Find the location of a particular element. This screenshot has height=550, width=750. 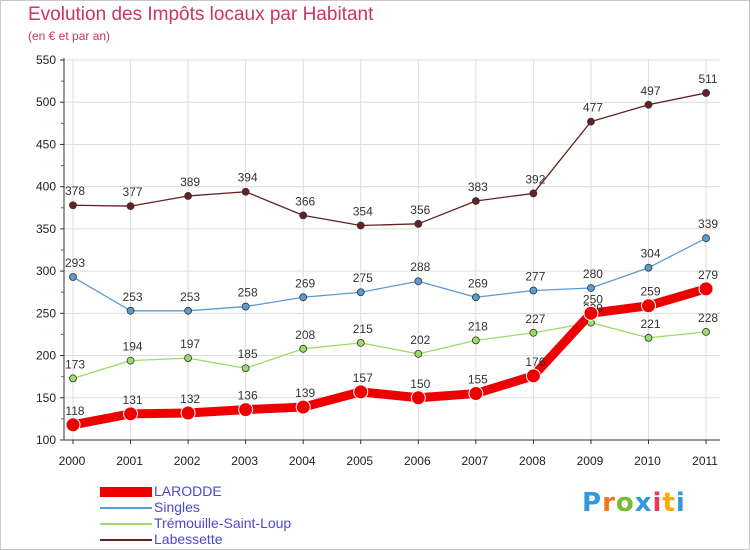

data-label-singles: 339 is located at coordinates (708, 224).